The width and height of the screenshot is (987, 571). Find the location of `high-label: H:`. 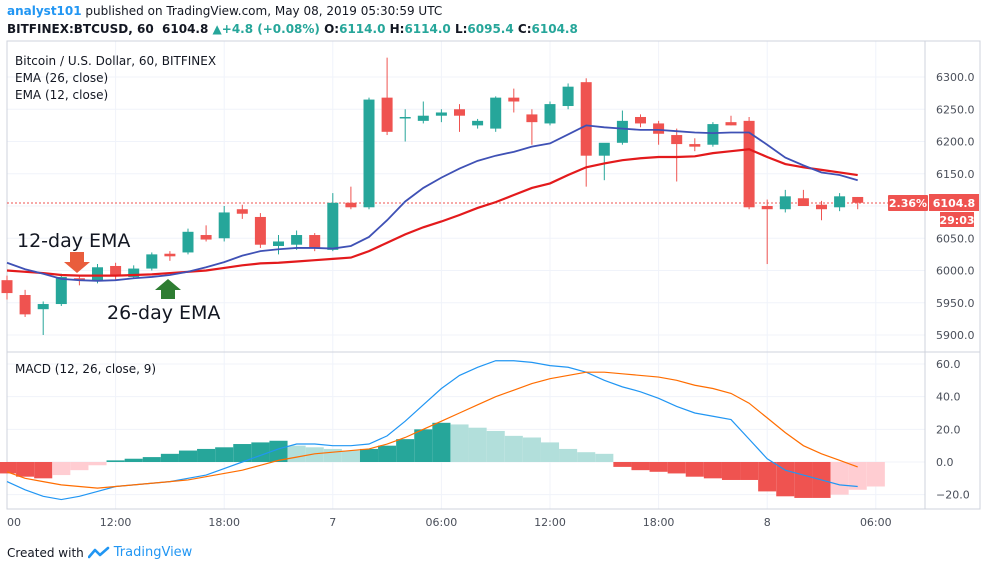

high-label: H: is located at coordinates (397, 29).